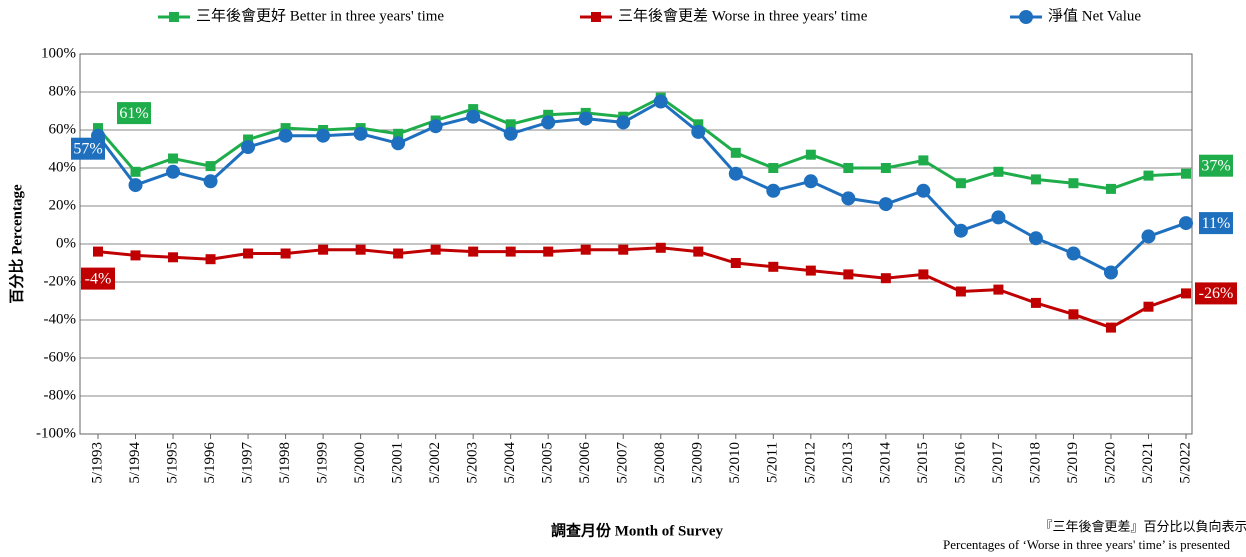 The image size is (1246, 557). Describe the element at coordinates (398, 463) in the screenshot. I see `x-tick-label: 5/2001` at that location.